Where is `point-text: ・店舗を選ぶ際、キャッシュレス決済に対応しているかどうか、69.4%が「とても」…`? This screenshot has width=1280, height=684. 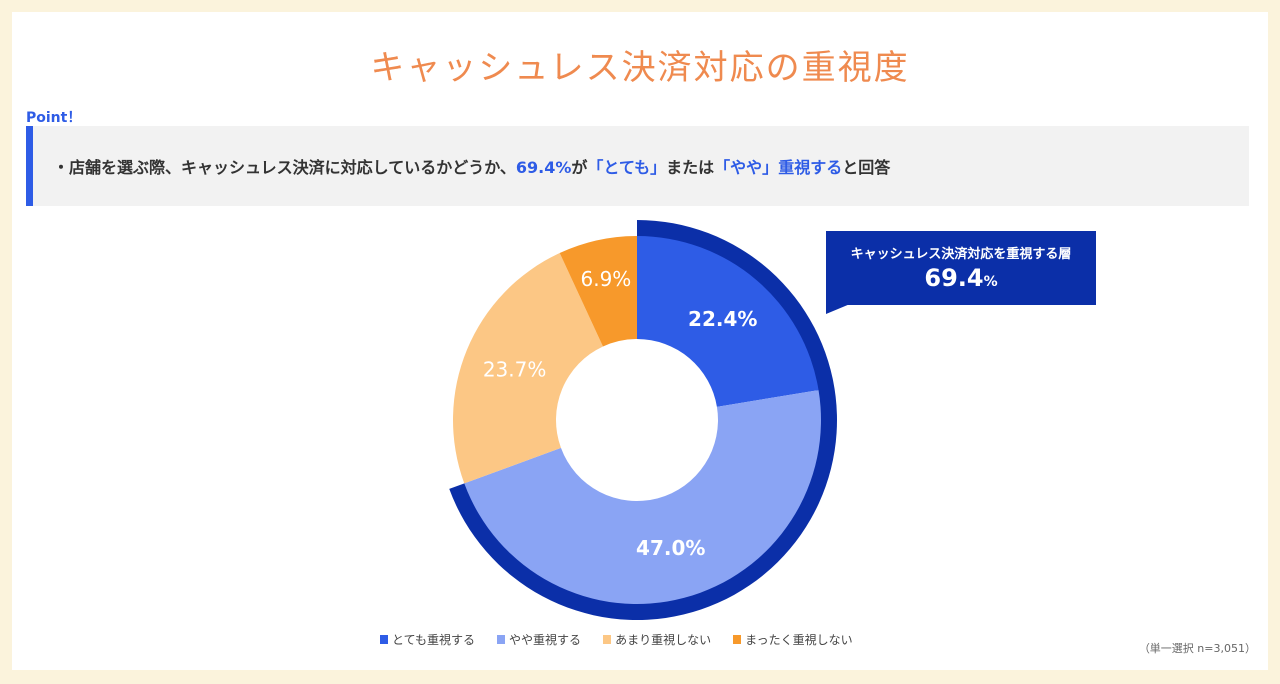
point-text: ・店舗を選ぶ際、キャッシュレス決済に対応しているかどうか、69.4%が「とても」… is located at coordinates (471, 166).